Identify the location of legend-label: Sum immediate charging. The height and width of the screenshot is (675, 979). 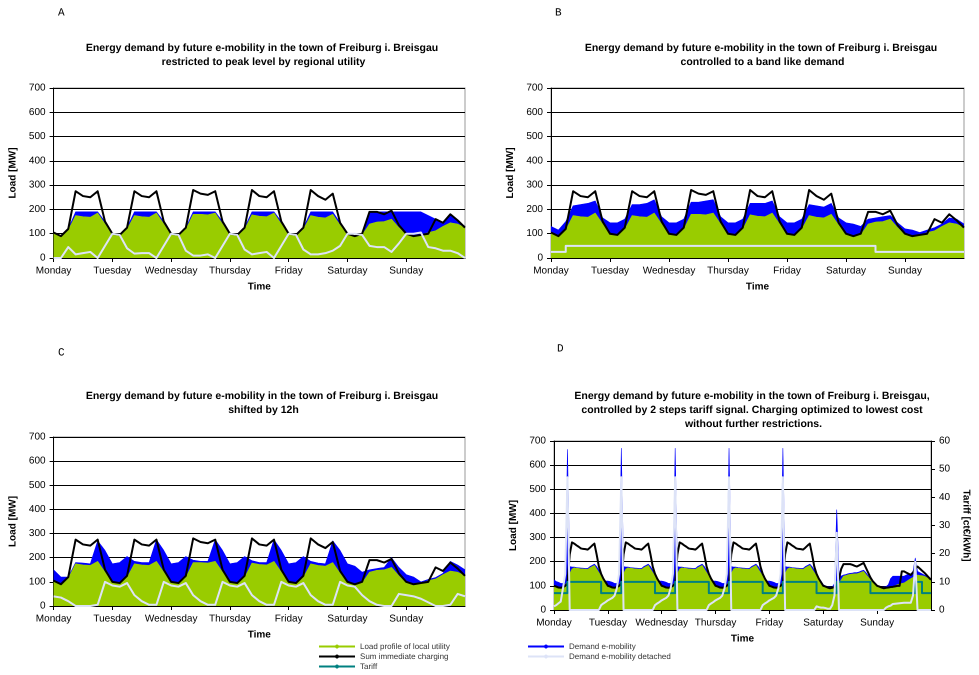
(404, 656).